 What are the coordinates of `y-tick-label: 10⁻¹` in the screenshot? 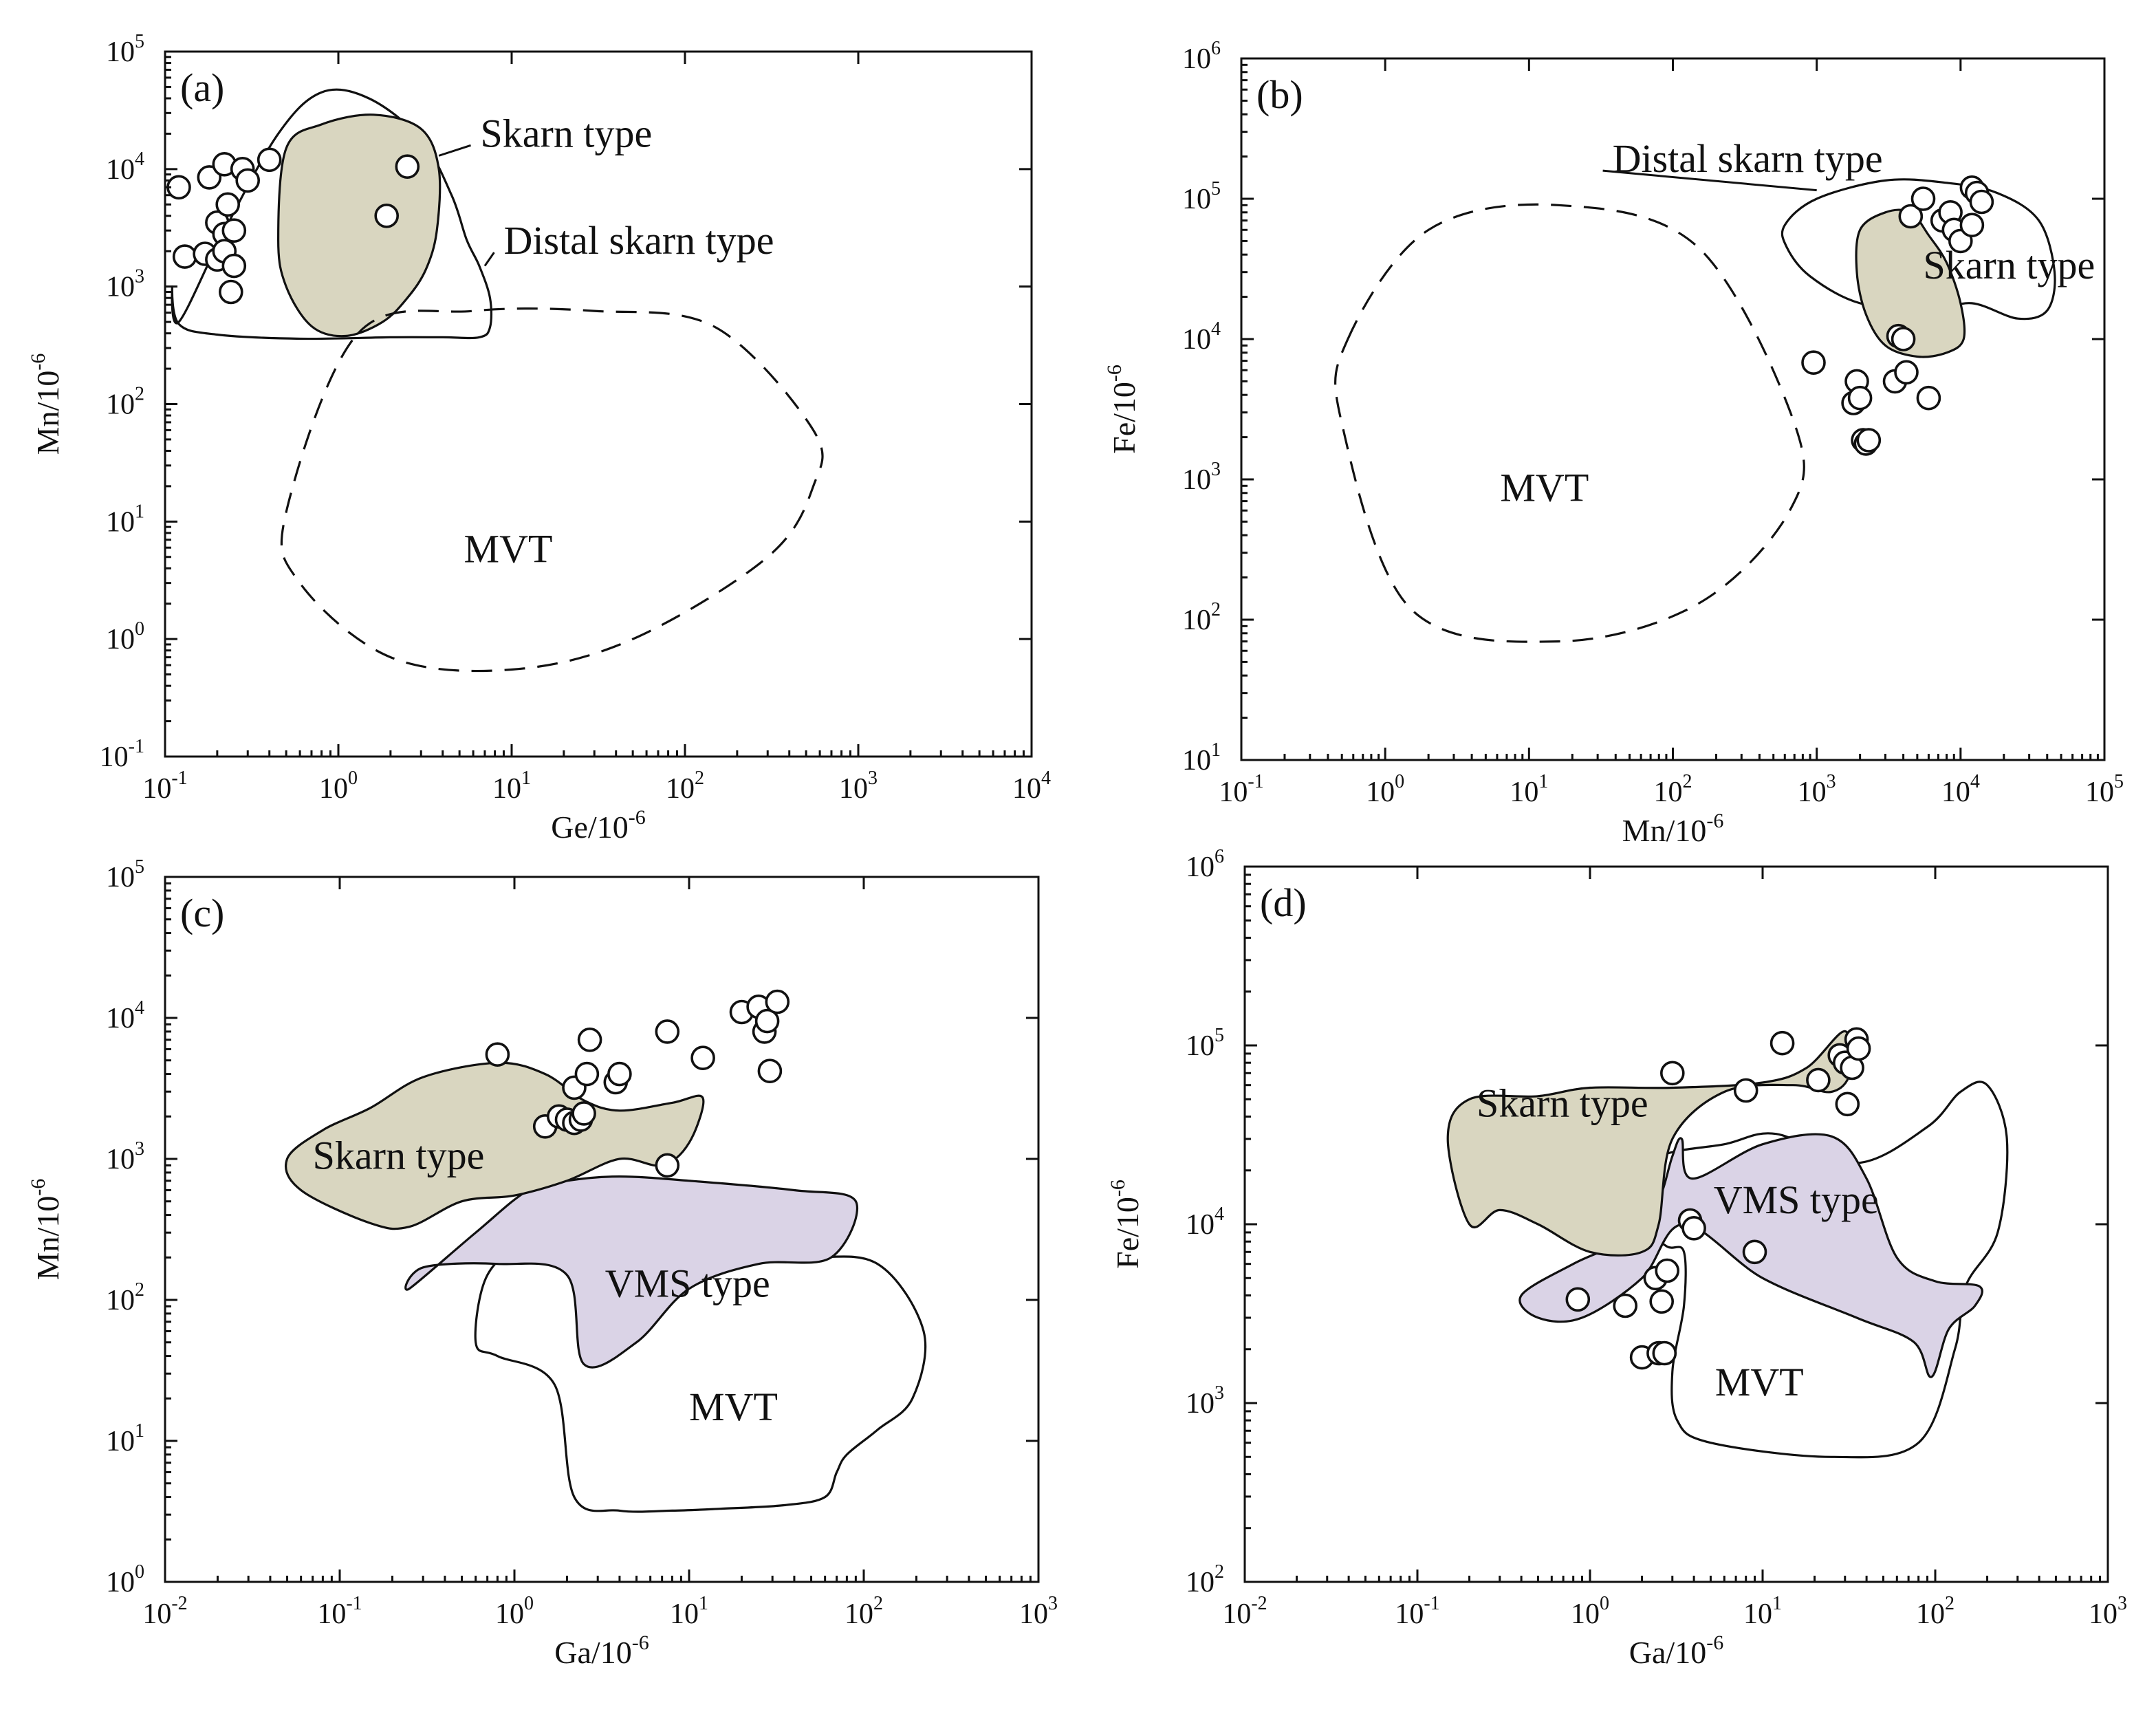 It's located at (122, 754).